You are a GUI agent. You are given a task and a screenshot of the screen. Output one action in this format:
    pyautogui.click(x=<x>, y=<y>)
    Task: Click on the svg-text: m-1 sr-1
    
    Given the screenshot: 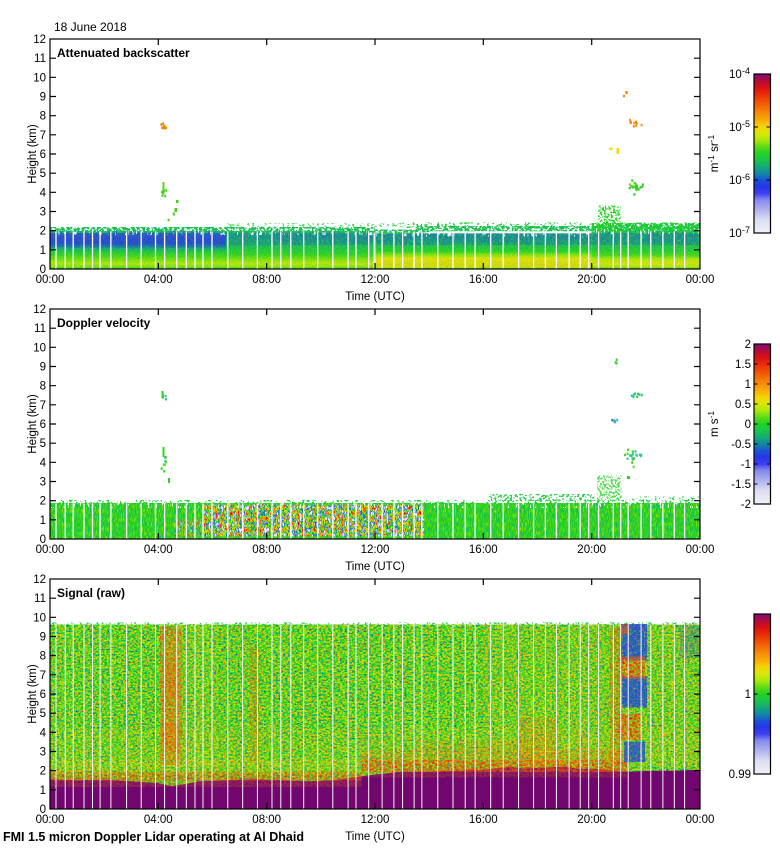 What is the action you would take?
    pyautogui.click(x=713, y=153)
    